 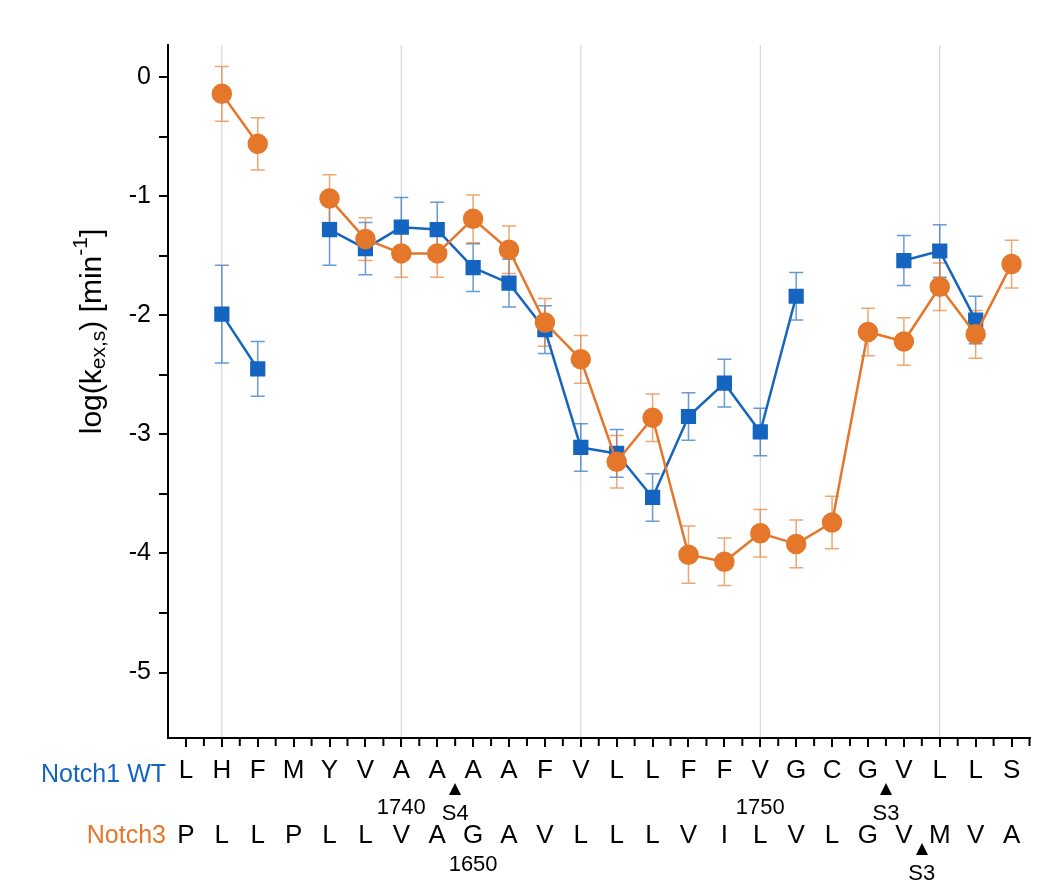 I want to click on y-tick-label: 0, so click(x=144, y=75).